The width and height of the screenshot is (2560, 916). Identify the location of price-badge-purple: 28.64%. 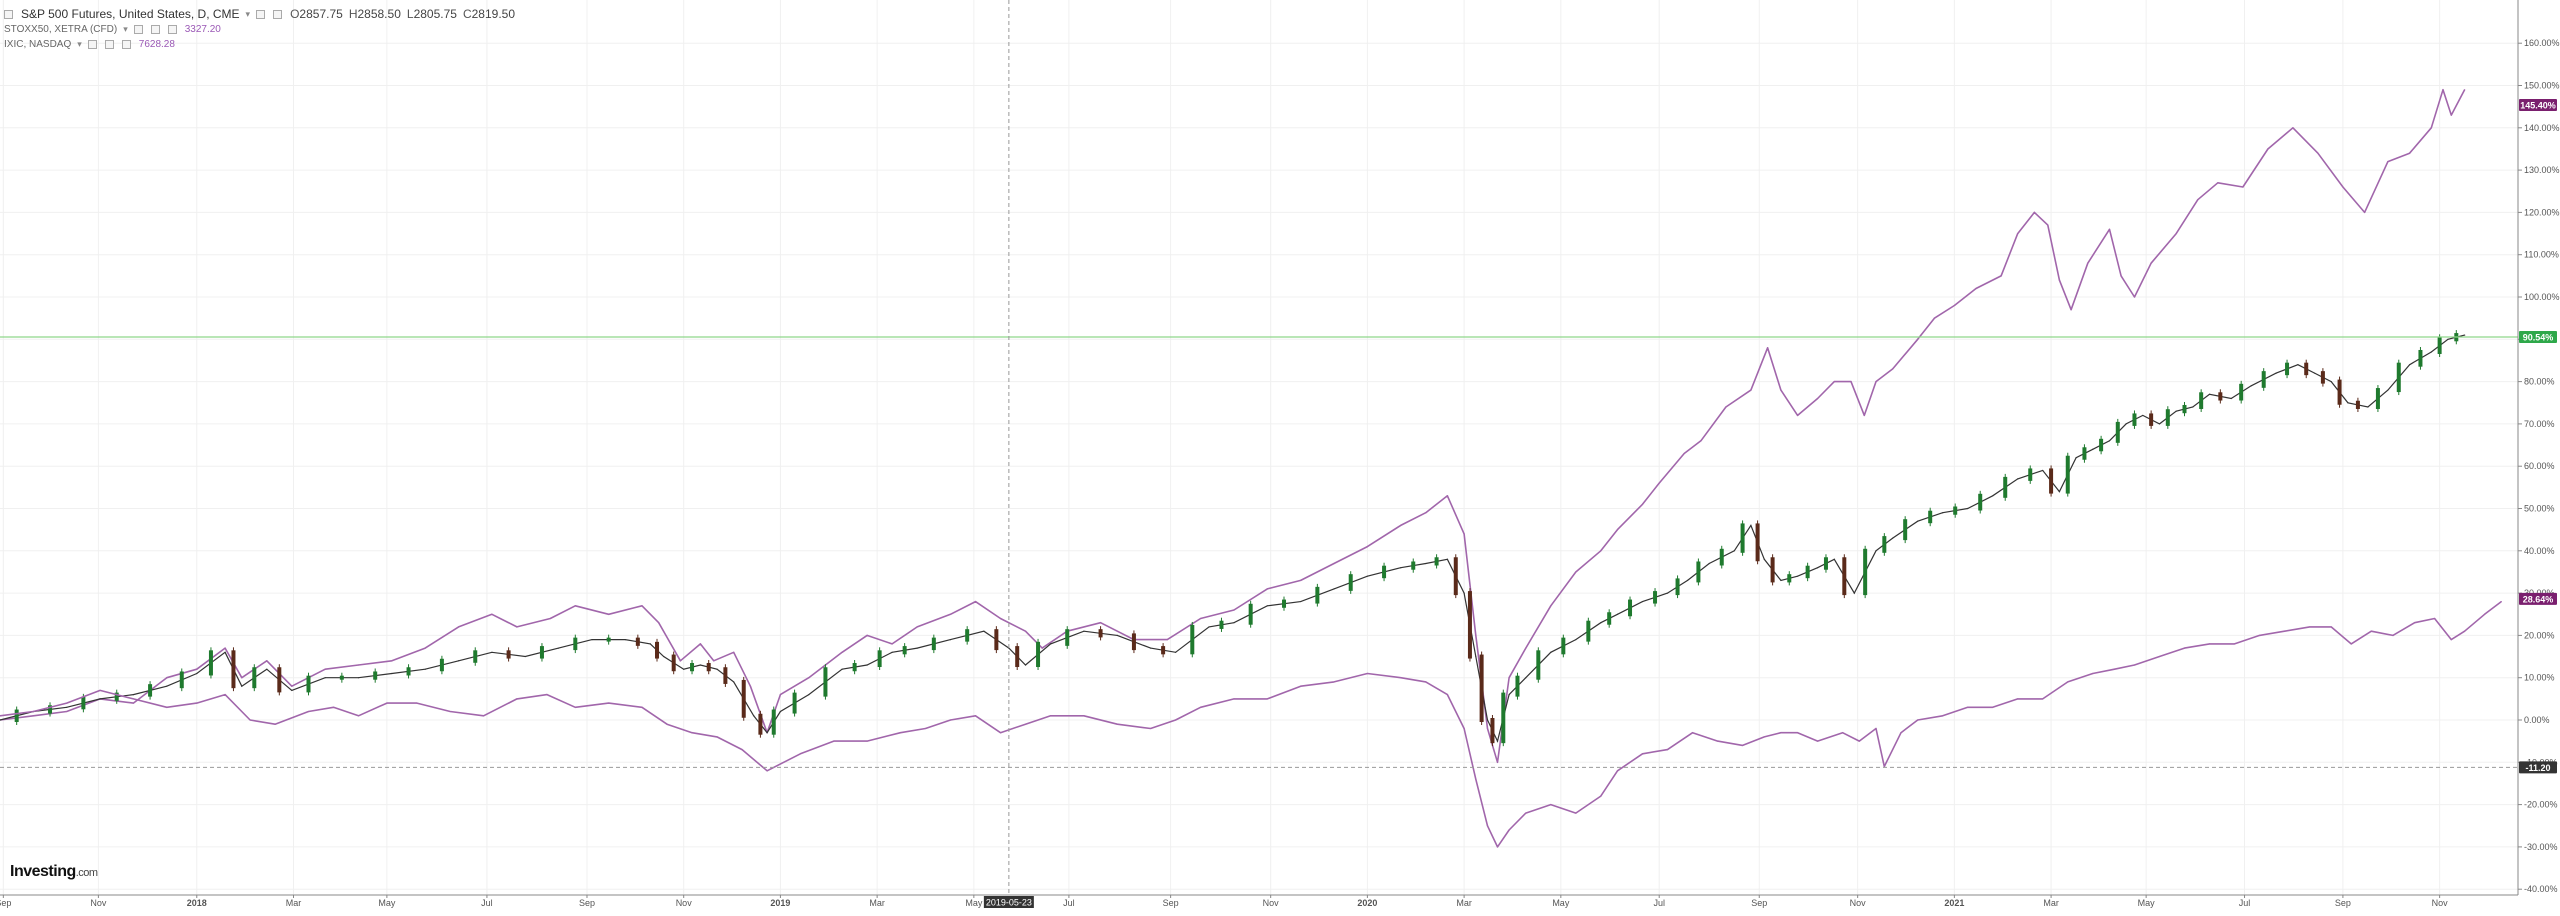
(2538, 599).